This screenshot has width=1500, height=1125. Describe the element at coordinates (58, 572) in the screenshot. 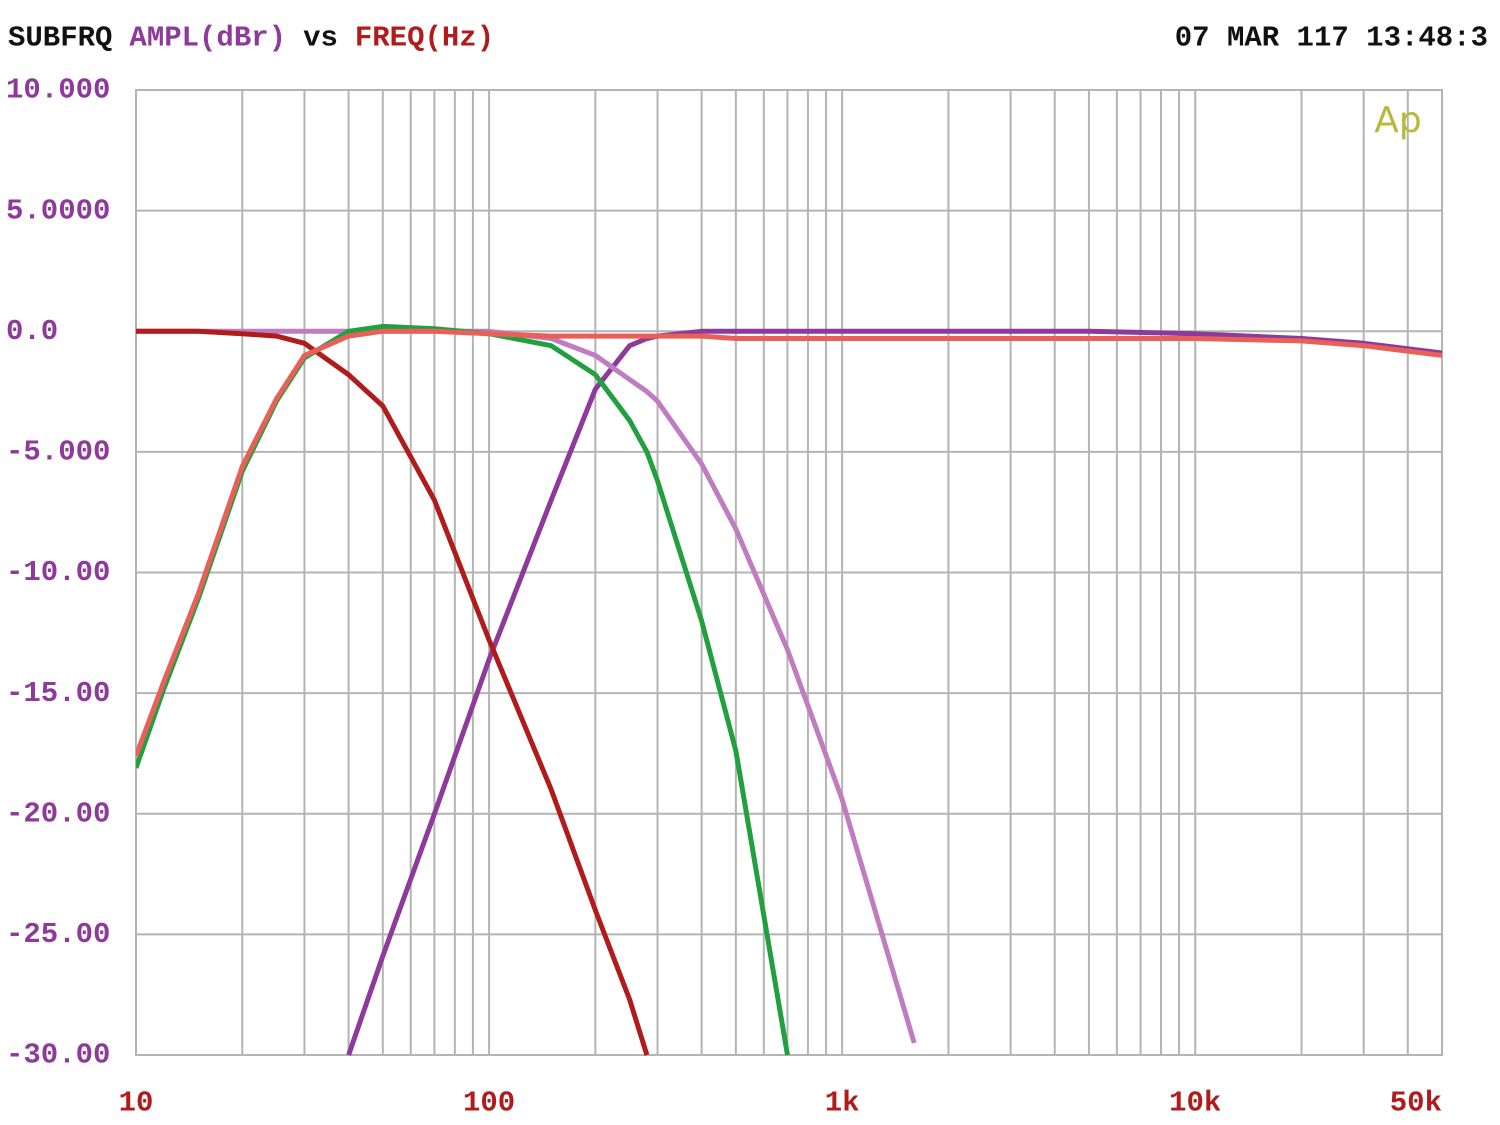

I see `y-tick-label: -10.00` at that location.